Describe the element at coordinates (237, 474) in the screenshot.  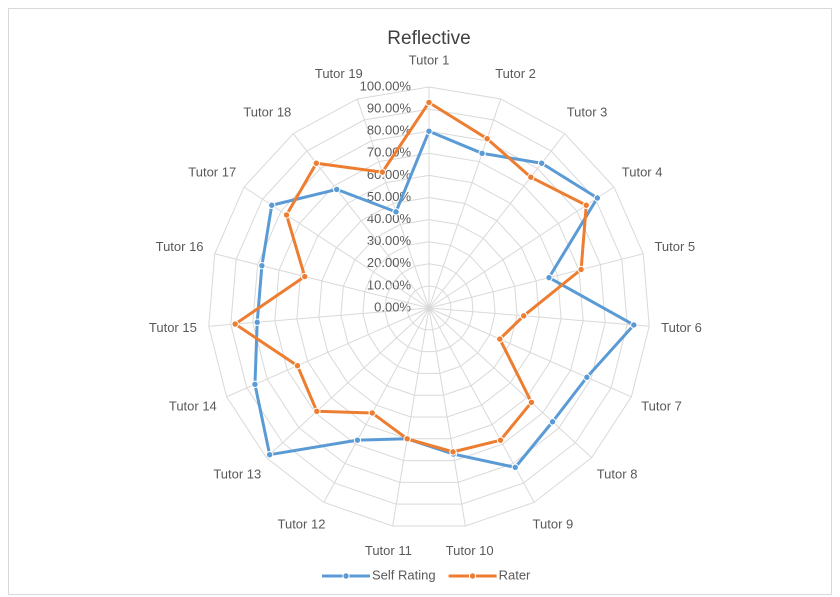
I see `category-label: Tutor 13` at that location.